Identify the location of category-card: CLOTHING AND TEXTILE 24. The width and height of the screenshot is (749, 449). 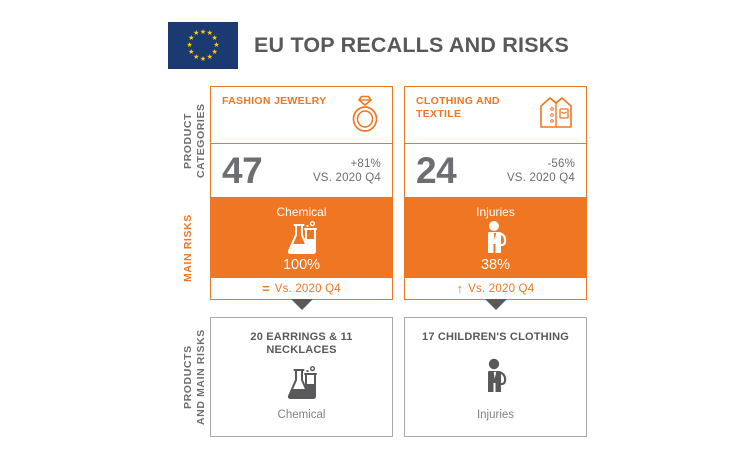
(495, 142).